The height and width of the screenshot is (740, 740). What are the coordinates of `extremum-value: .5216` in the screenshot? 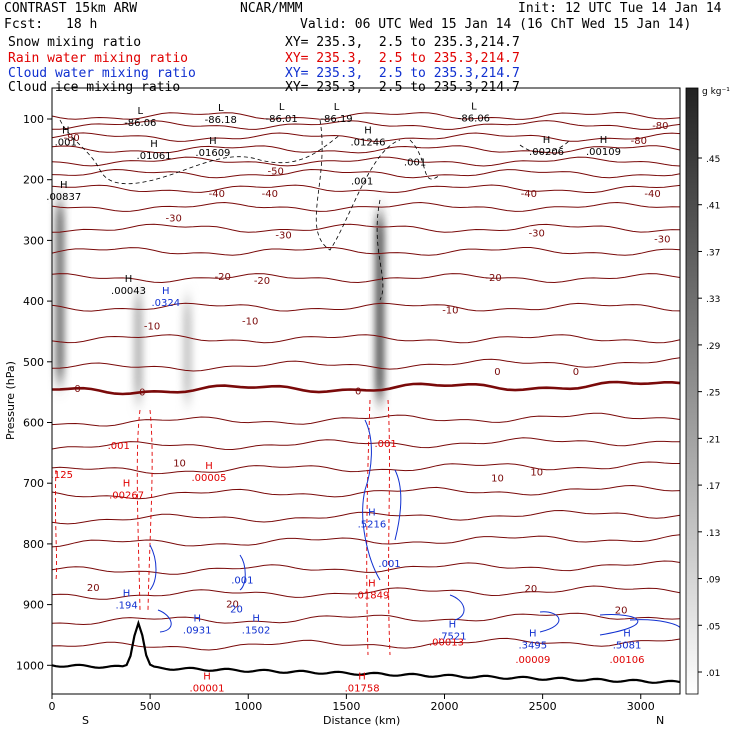 It's located at (372, 525).